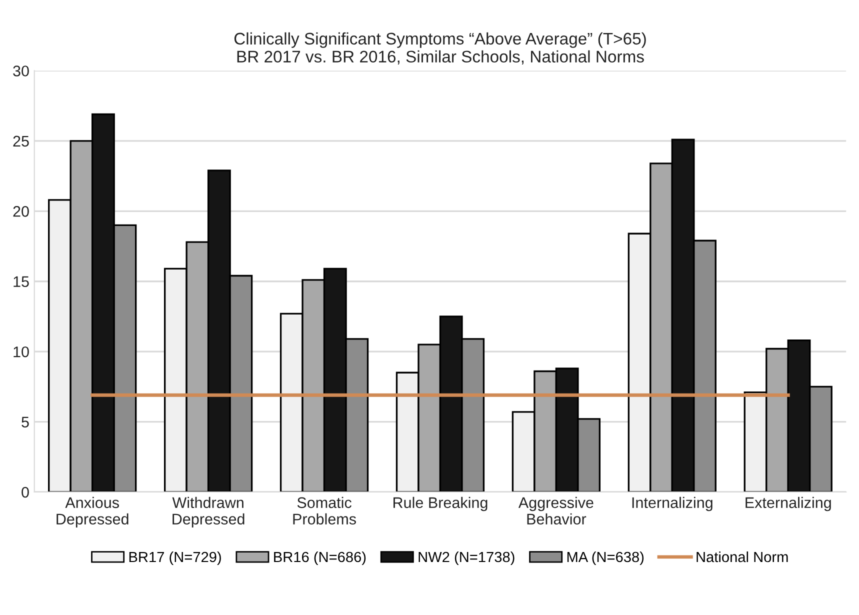  I want to click on y-tick-label: 20, so click(21, 211).